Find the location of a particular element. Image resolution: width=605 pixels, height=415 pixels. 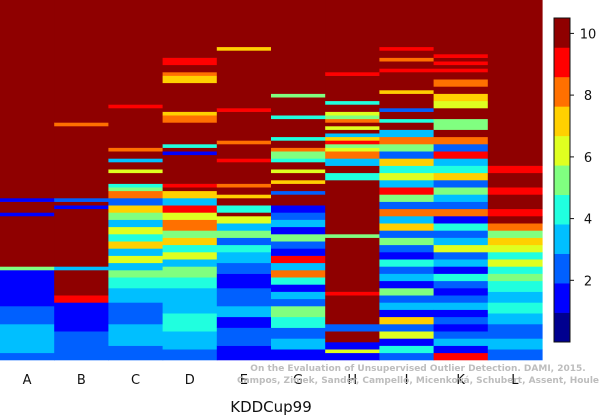

x-tick-label-H: H is located at coordinates (352, 380).